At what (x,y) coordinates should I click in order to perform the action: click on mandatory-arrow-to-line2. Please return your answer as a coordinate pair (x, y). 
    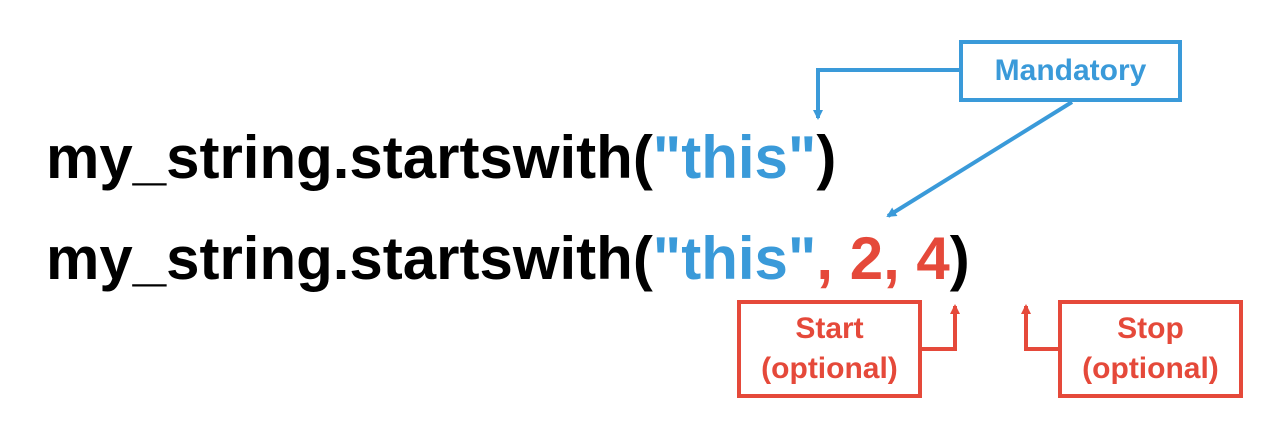
    Looking at the image, I should click on (980, 159).